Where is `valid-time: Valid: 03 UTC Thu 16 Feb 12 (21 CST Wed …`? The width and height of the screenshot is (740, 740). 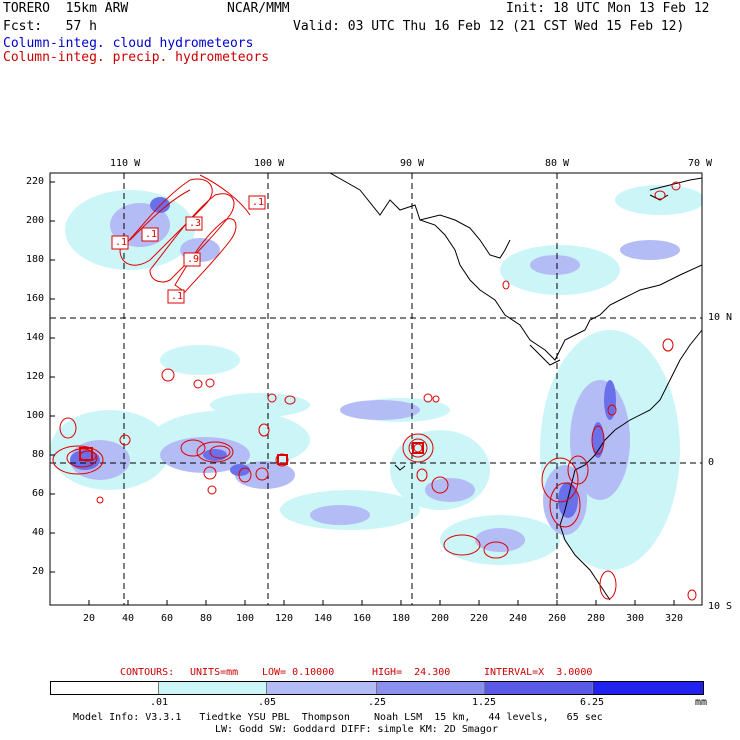
valid-time: Valid: 03 UTC Thu 16 Feb 12 (21 CST Wed … is located at coordinates (489, 26).